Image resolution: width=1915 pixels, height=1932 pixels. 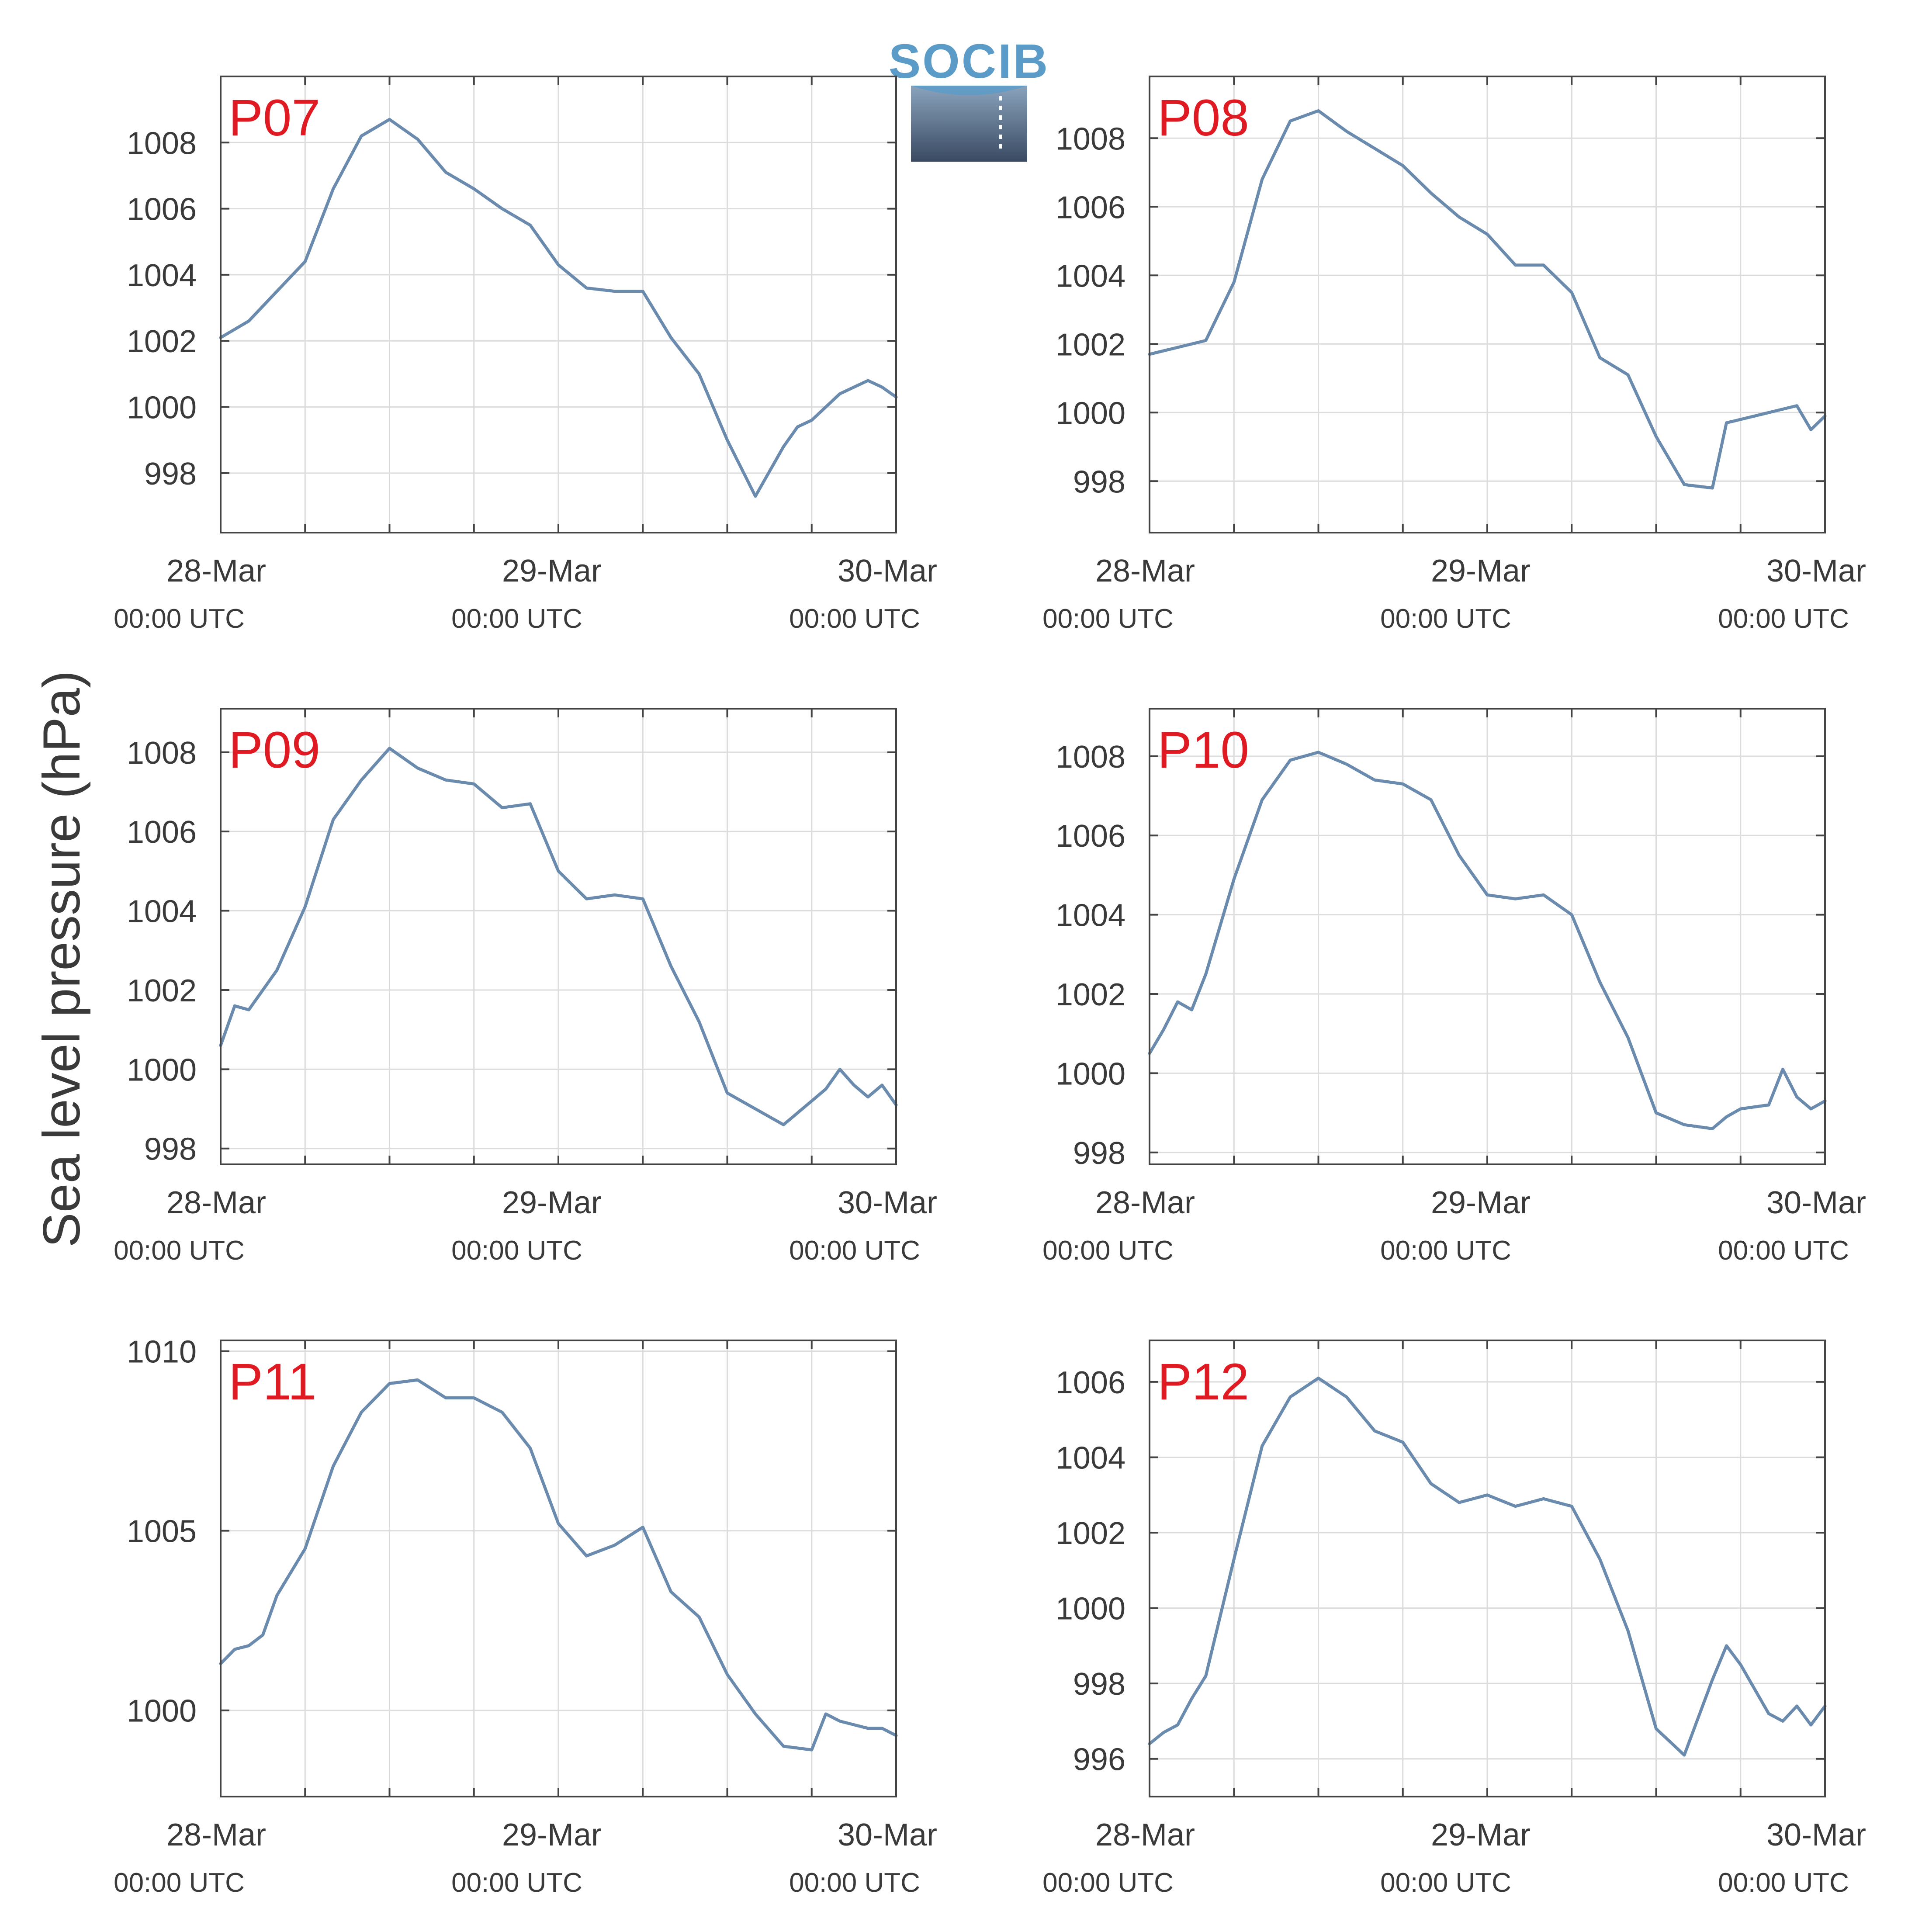 I want to click on y-tick-label: 1005, so click(x=162, y=1531).